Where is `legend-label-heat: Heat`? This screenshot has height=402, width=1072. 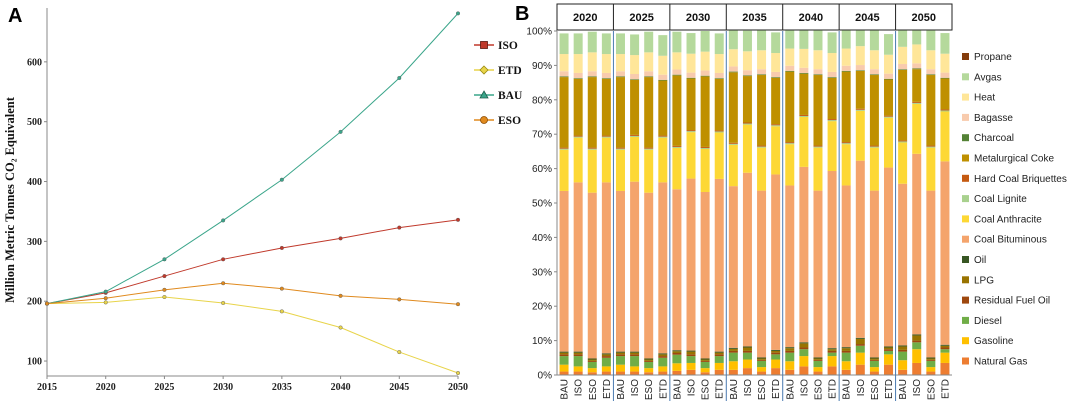 legend-label-heat: Heat is located at coordinates (984, 98).